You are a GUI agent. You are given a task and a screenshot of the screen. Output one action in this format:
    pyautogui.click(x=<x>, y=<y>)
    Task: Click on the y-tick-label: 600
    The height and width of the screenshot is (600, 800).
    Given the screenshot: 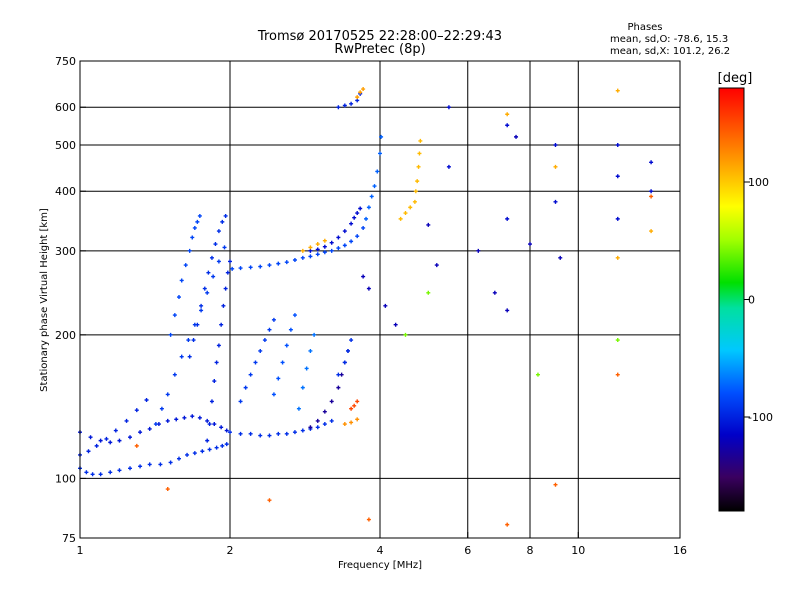 What is the action you would take?
    pyautogui.click(x=65, y=107)
    